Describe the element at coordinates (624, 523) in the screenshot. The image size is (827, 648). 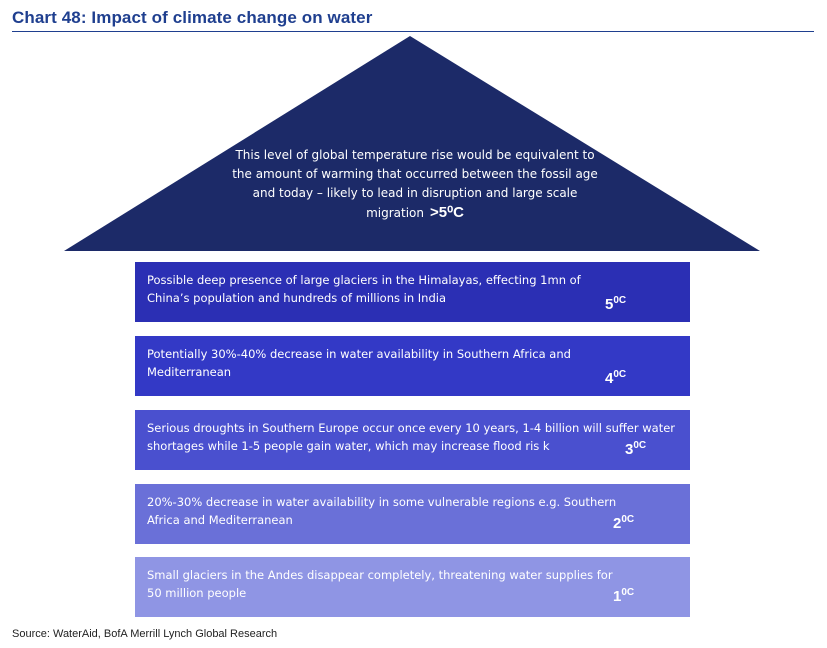
I see `band-2c-temperature: 20C` at that location.